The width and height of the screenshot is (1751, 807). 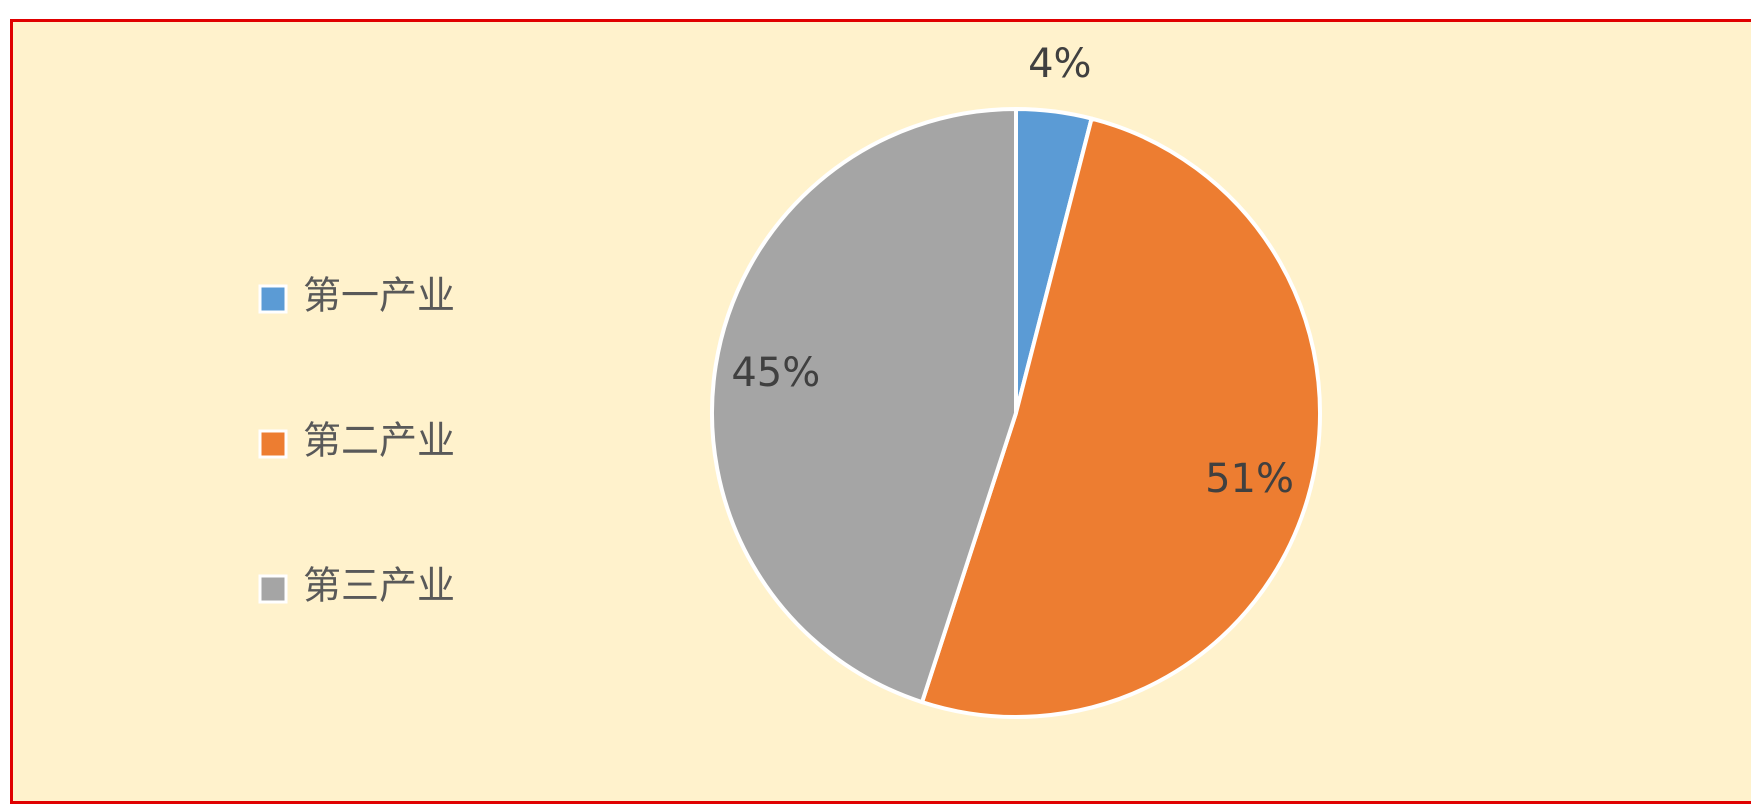 What do you see at coordinates (864, 406) in the screenshot?
I see `pie-slice` at bounding box center [864, 406].